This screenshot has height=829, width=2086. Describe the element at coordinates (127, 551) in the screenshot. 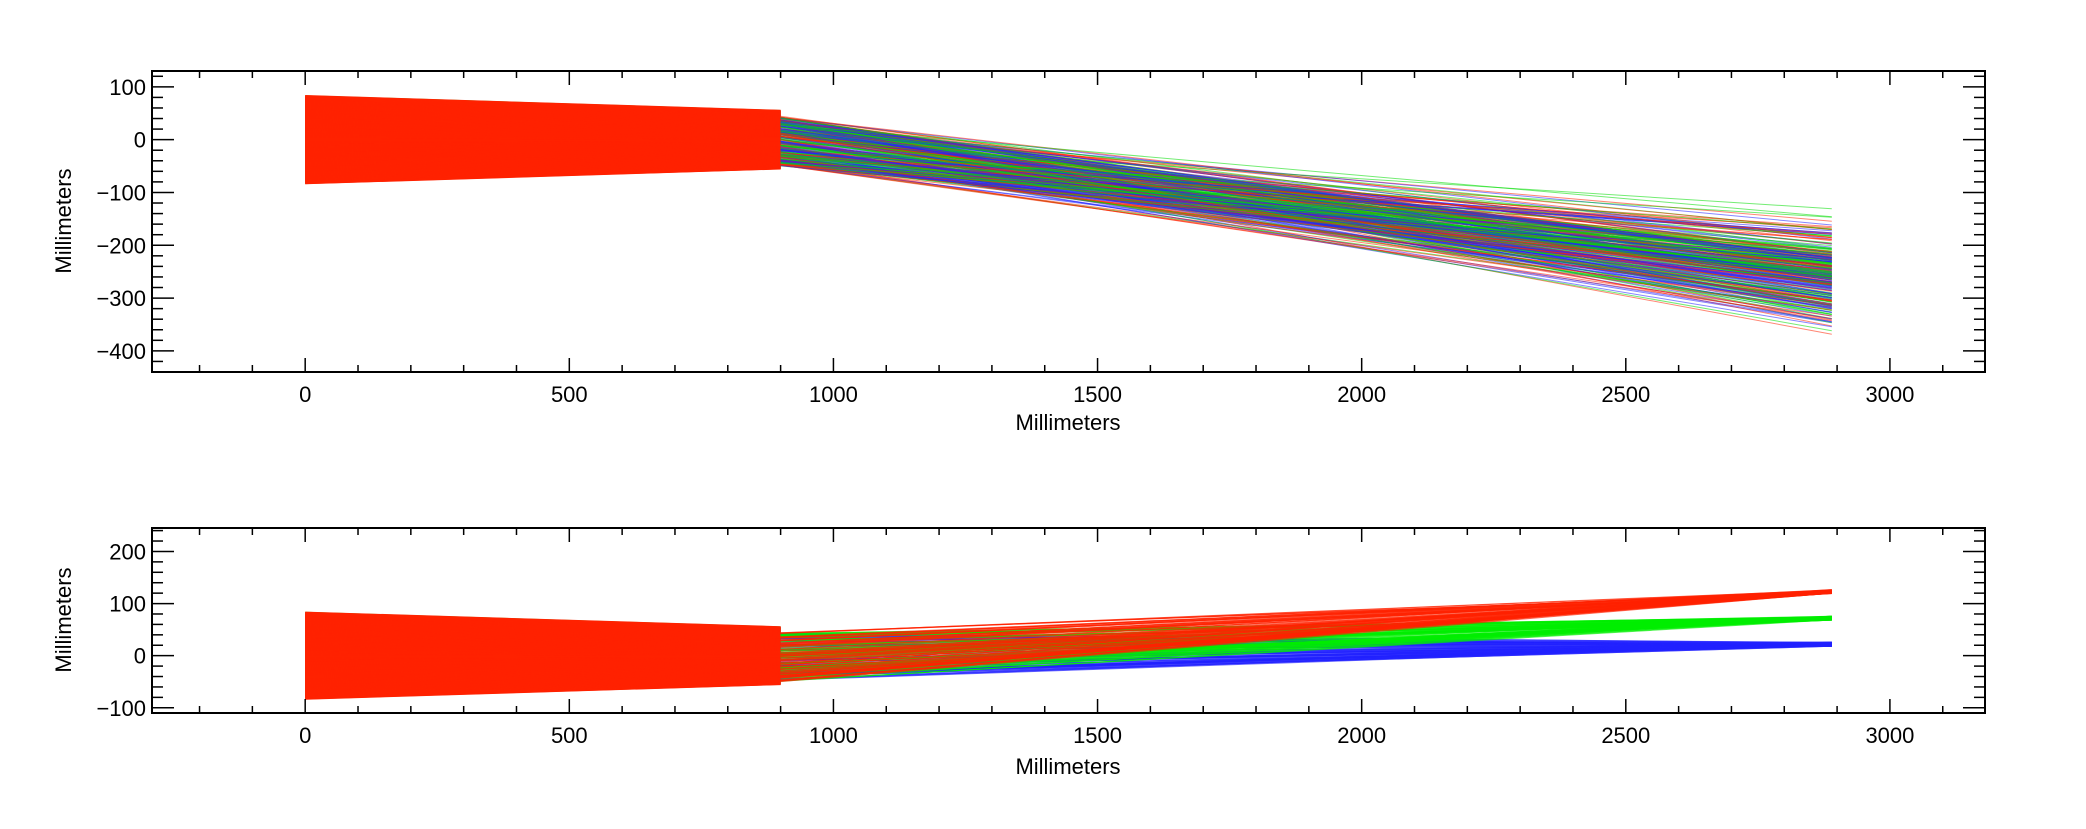

I see `y-tick-label: 200` at that location.